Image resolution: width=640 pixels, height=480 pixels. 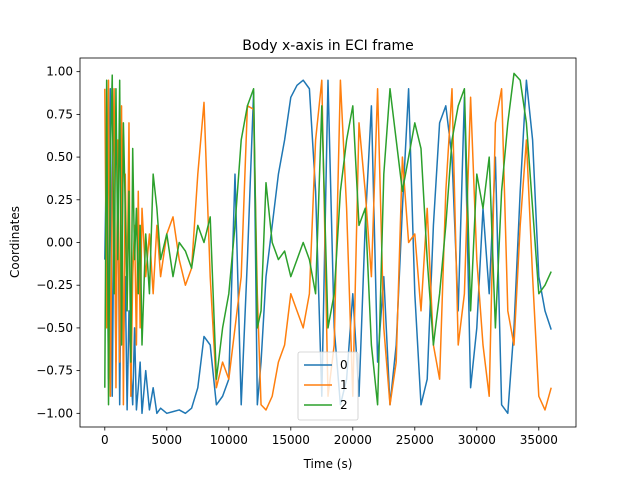 I want to click on y-tick-label: −1.00, so click(x=54, y=413).